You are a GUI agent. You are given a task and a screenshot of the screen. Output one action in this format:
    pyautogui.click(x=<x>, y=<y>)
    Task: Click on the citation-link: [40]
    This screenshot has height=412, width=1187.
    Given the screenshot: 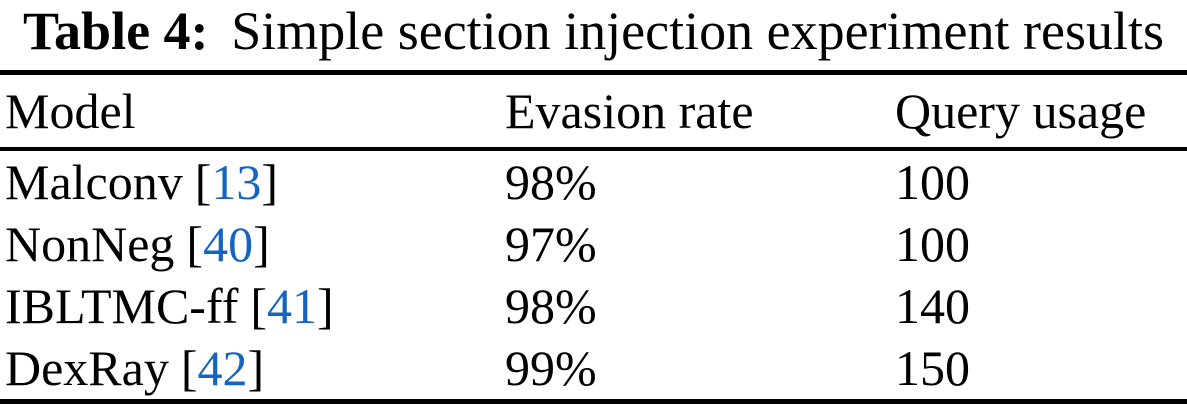 What is the action you would take?
    pyautogui.click(x=227, y=244)
    